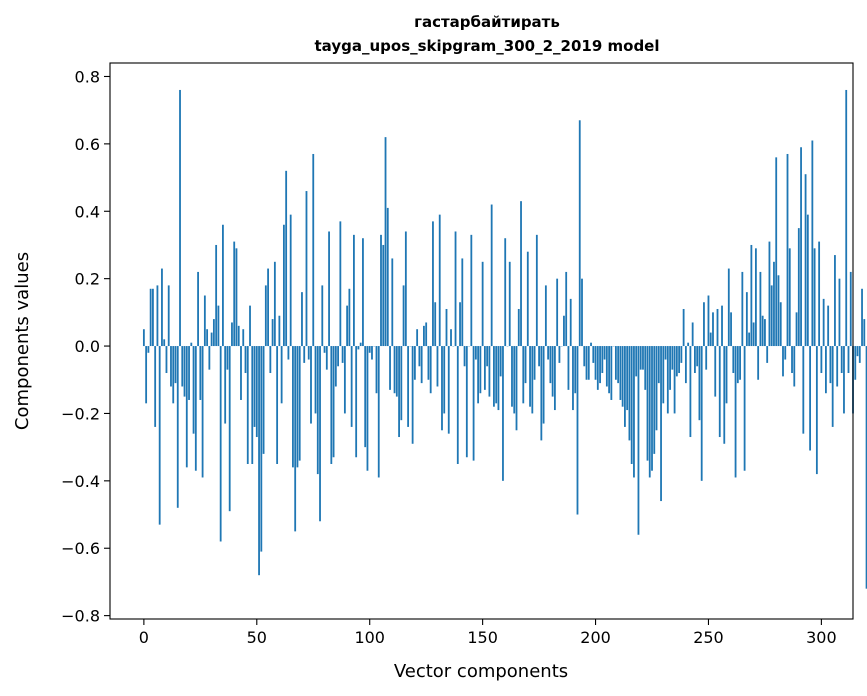 The image size is (867, 696). What do you see at coordinates (708, 637) in the screenshot?
I see `x-tick-label: 250` at bounding box center [708, 637].